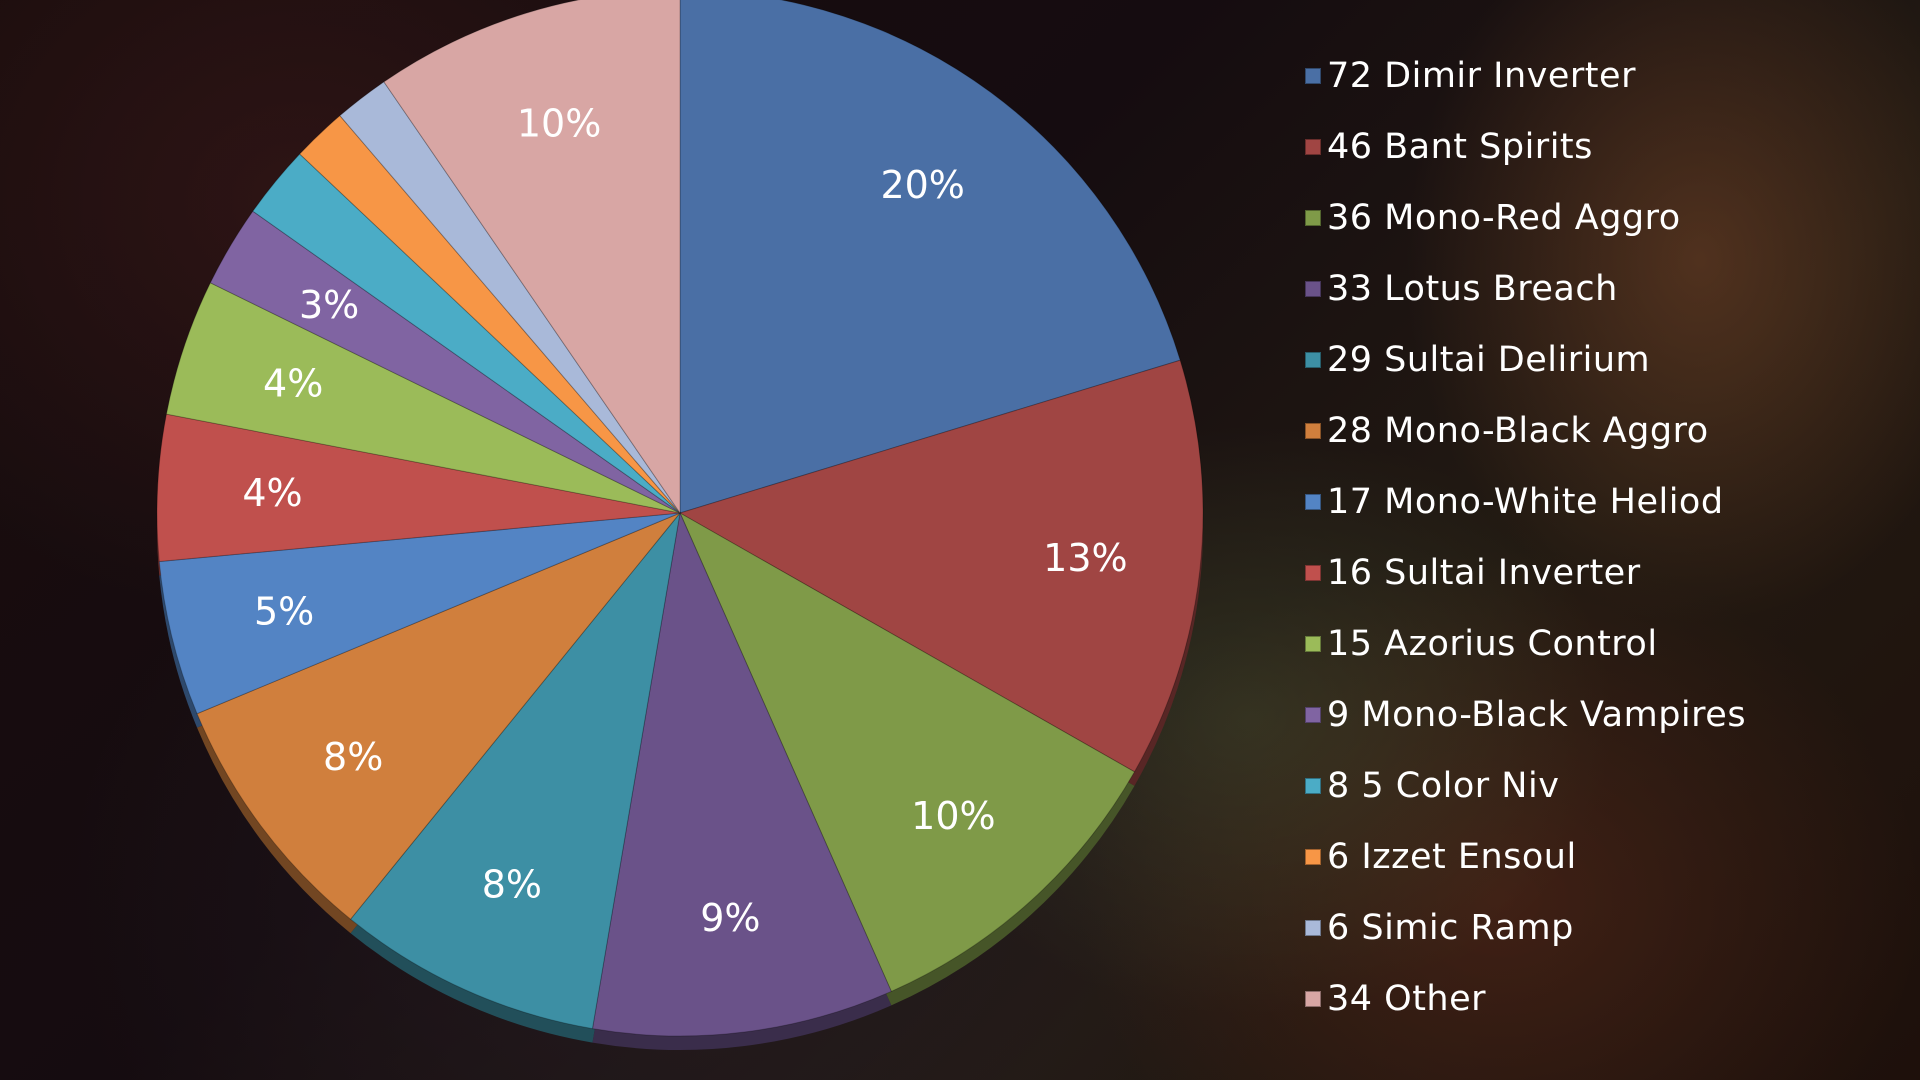 Image resolution: width=1920 pixels, height=1080 pixels. I want to click on legend-label: 15 Azorius Control, so click(1492, 643).